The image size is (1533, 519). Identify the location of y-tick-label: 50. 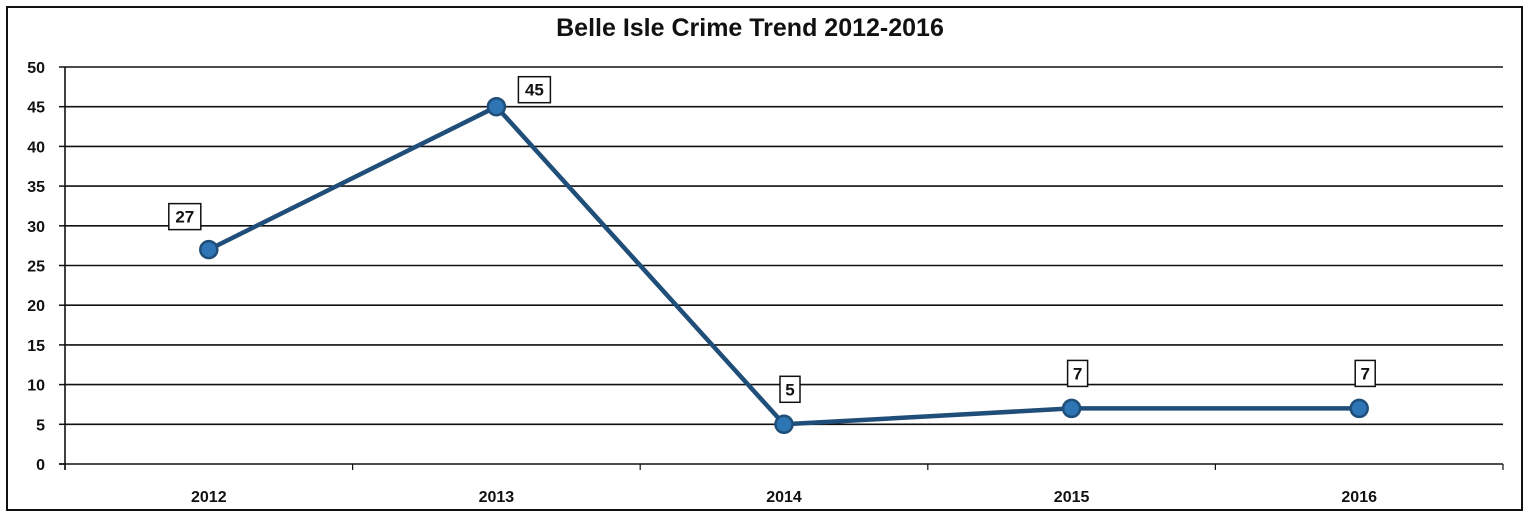
(36, 68).